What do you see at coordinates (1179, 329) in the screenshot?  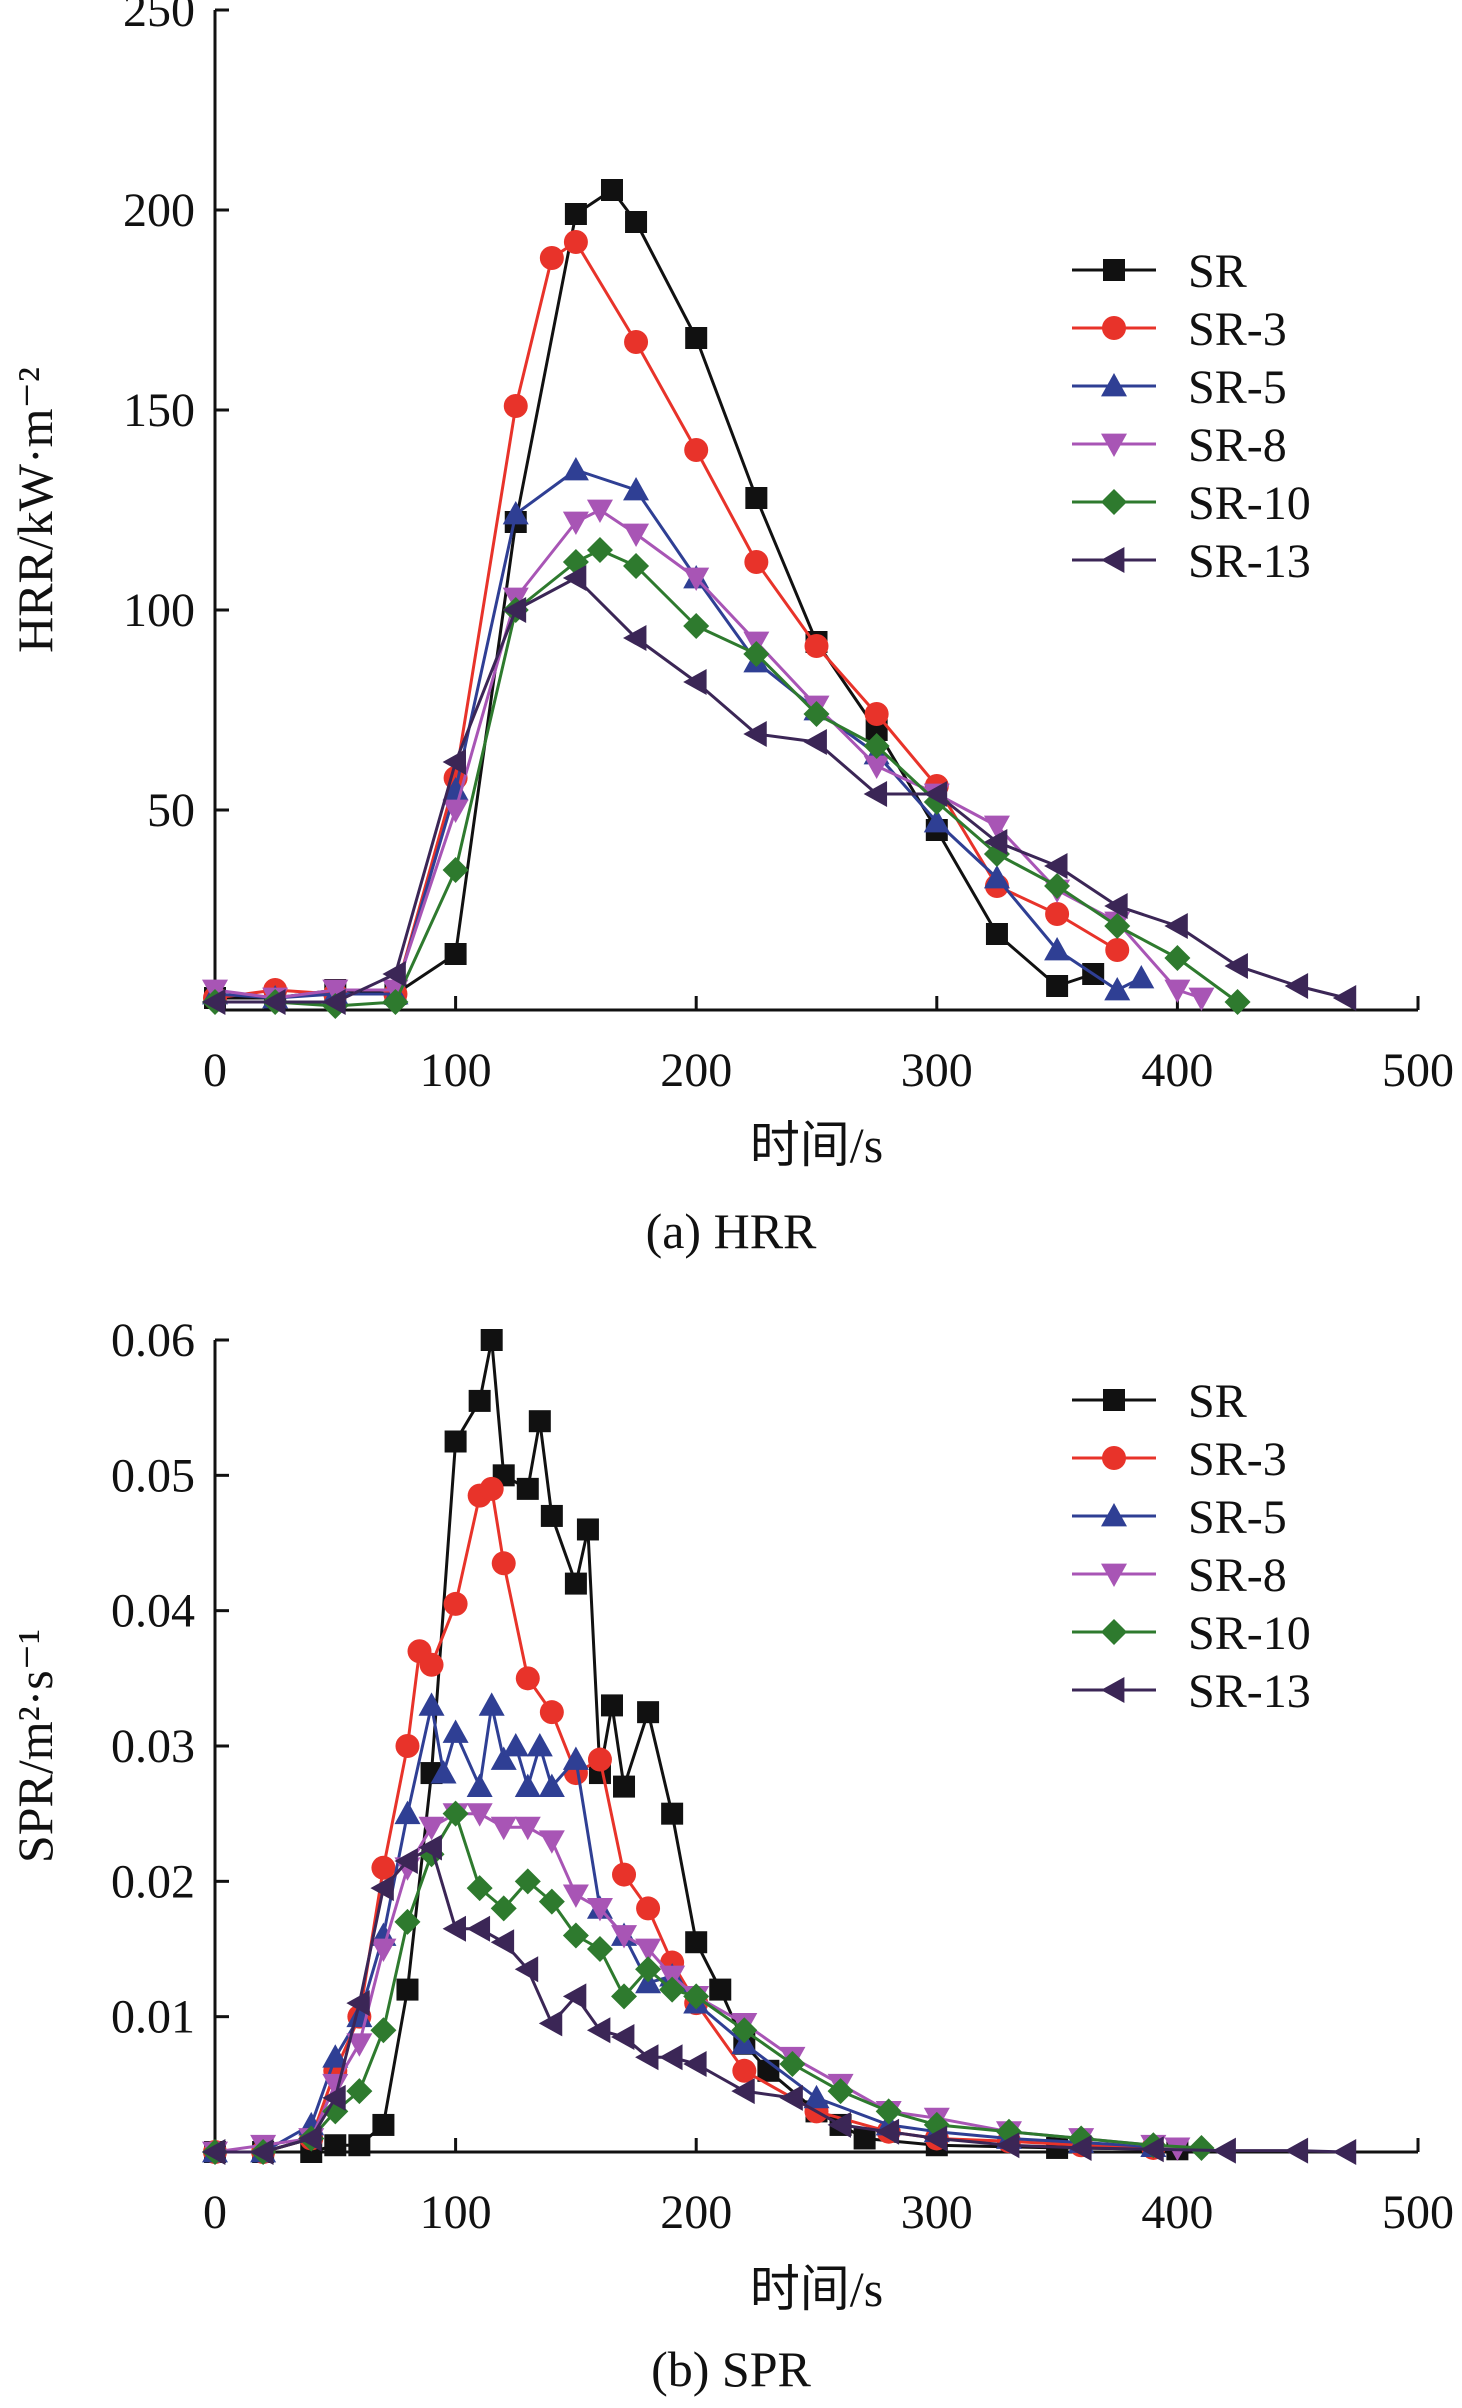 I see `legend-entry: SR-3` at bounding box center [1179, 329].